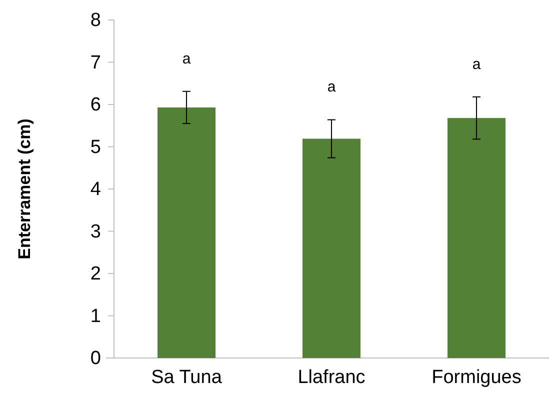 This screenshot has width=550, height=406. I want to click on y-tick-label: 1, so click(95, 316).